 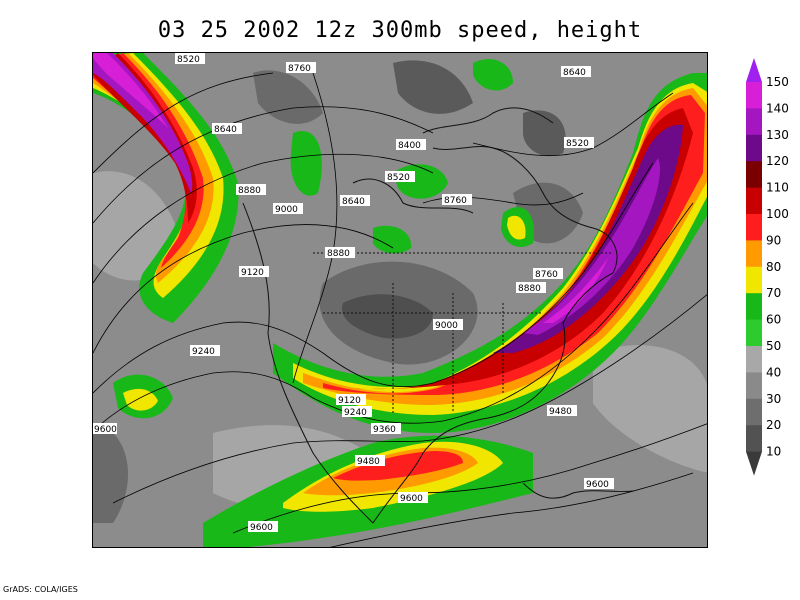 I want to click on svg-text: 8400, so click(x=409, y=146).